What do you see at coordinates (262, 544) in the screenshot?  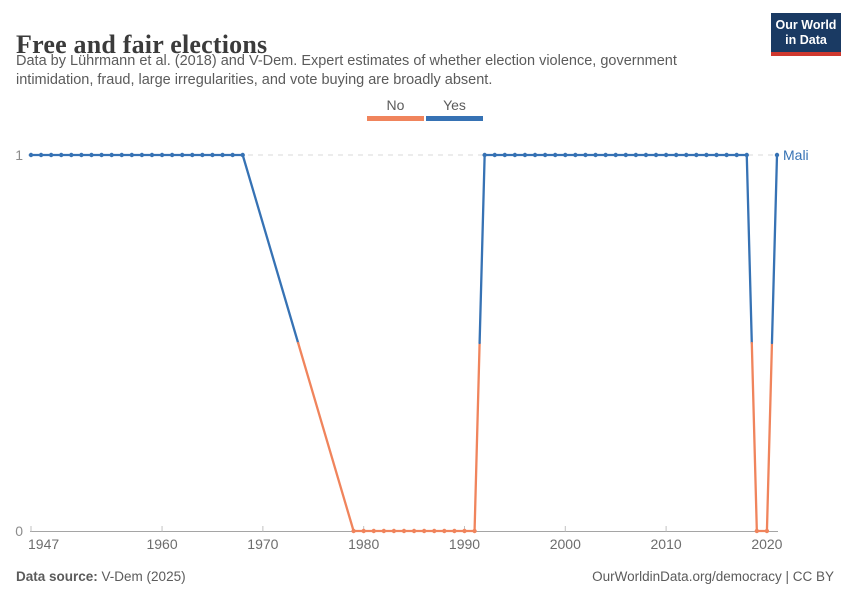 I see `x-tick-label: 1970` at bounding box center [262, 544].